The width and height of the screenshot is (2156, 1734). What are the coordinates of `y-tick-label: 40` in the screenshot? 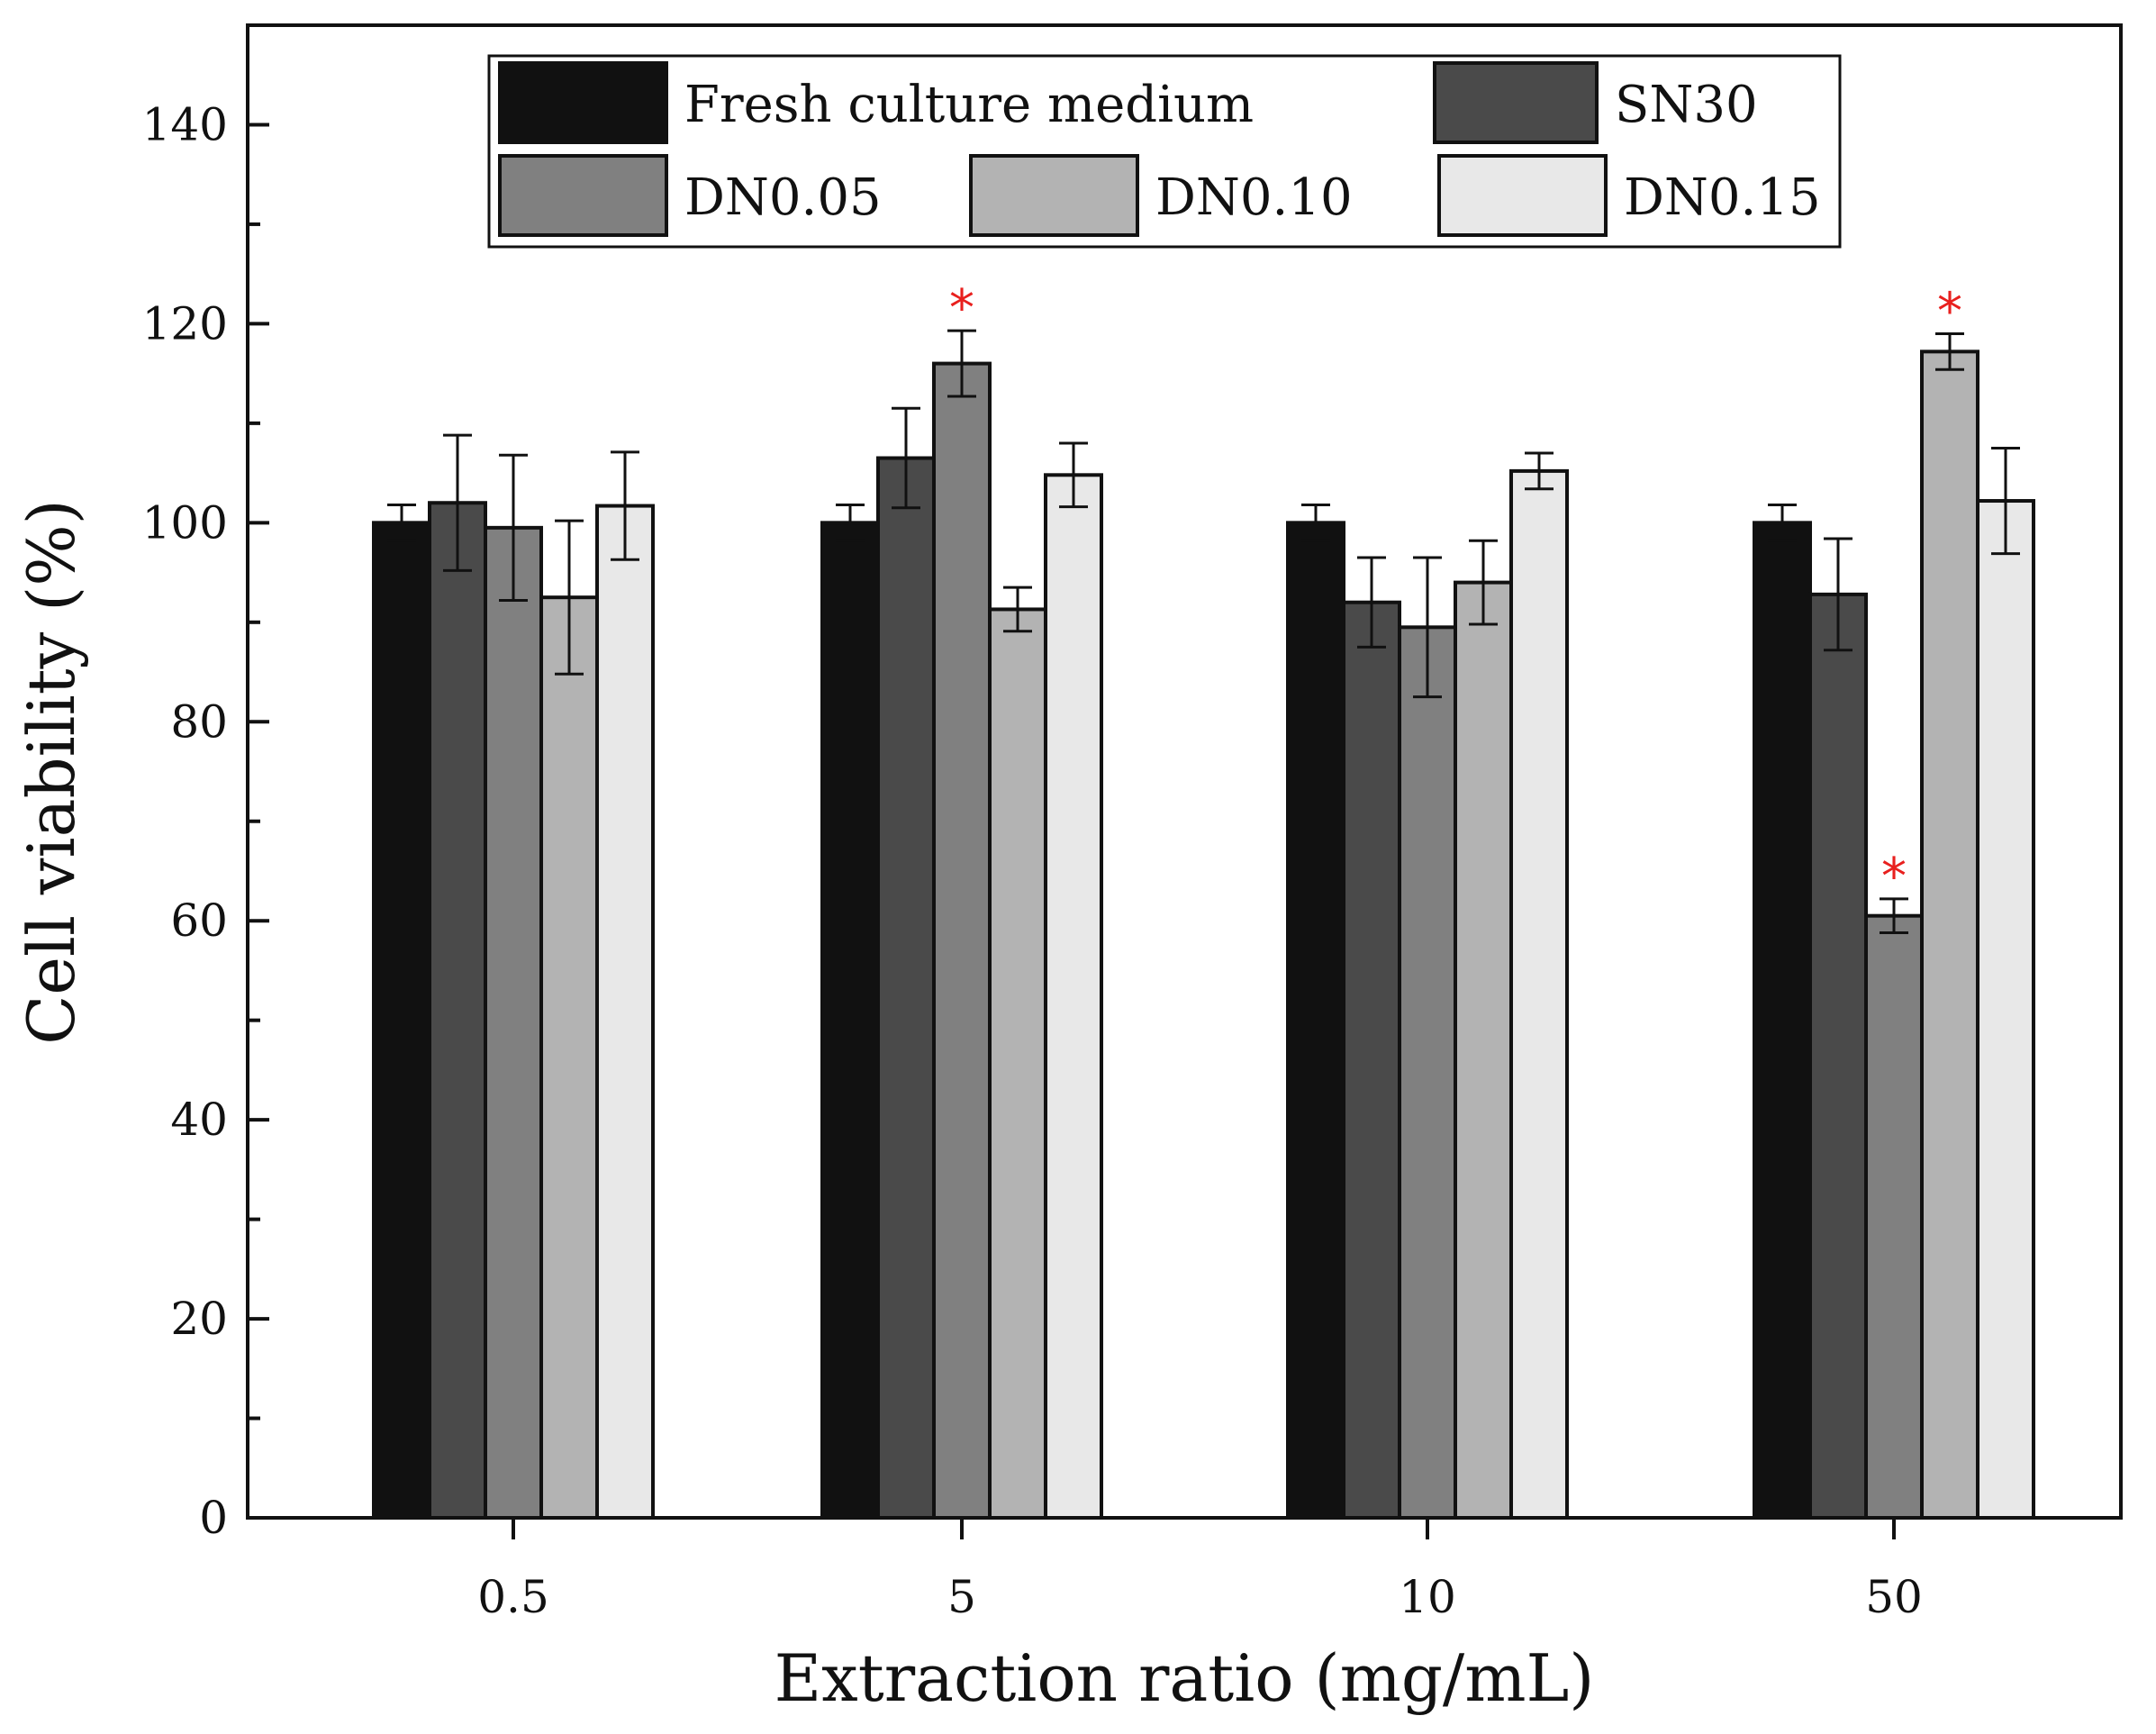 It's located at (199, 1120).